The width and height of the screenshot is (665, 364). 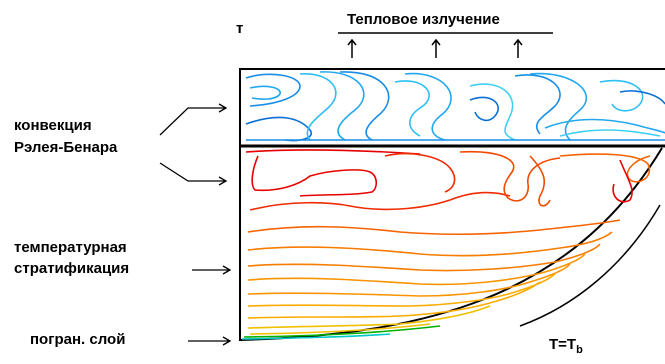 I want to click on wall-temperature-subscript: b, so click(x=579, y=350).